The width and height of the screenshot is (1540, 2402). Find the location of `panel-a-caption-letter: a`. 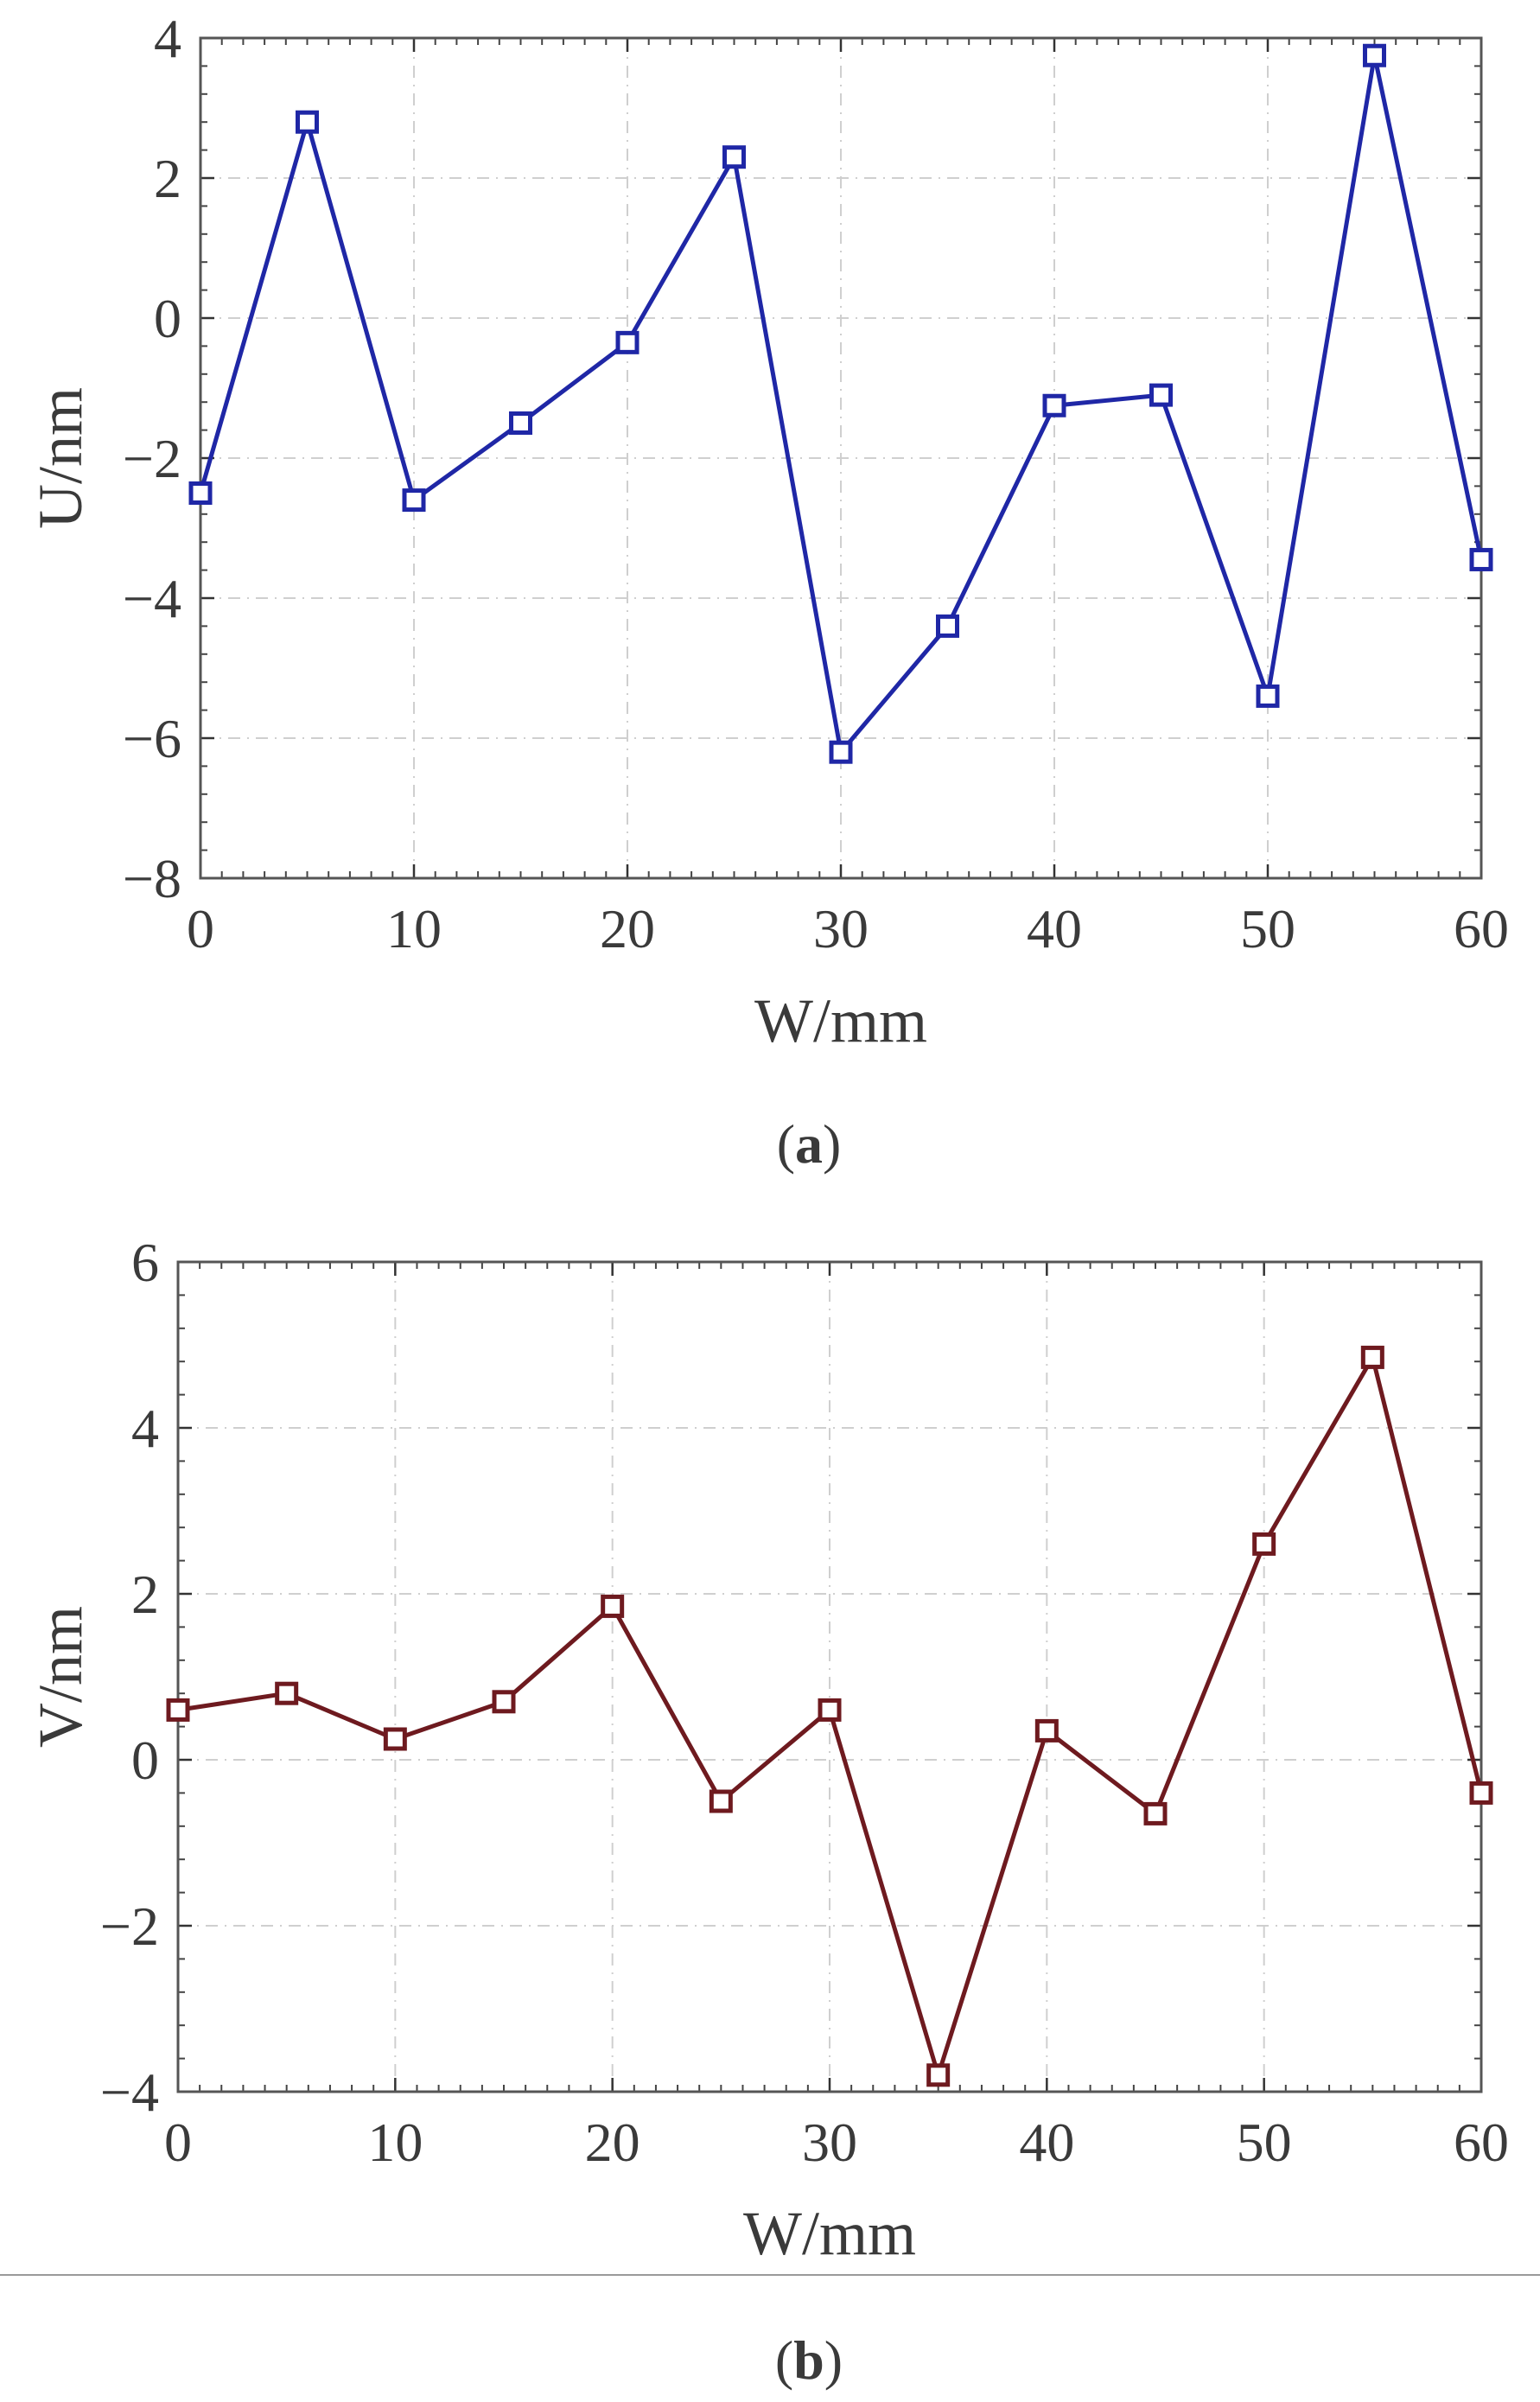

panel-a-caption-letter: a is located at coordinates (809, 1144).